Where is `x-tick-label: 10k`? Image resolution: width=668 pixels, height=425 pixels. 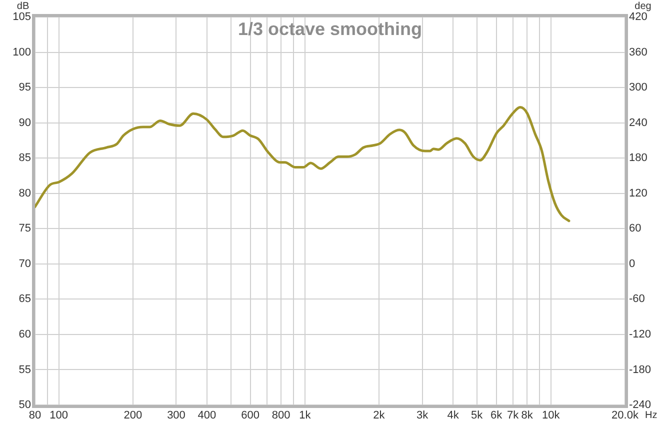
x-tick-label: 10k is located at coordinates (551, 416).